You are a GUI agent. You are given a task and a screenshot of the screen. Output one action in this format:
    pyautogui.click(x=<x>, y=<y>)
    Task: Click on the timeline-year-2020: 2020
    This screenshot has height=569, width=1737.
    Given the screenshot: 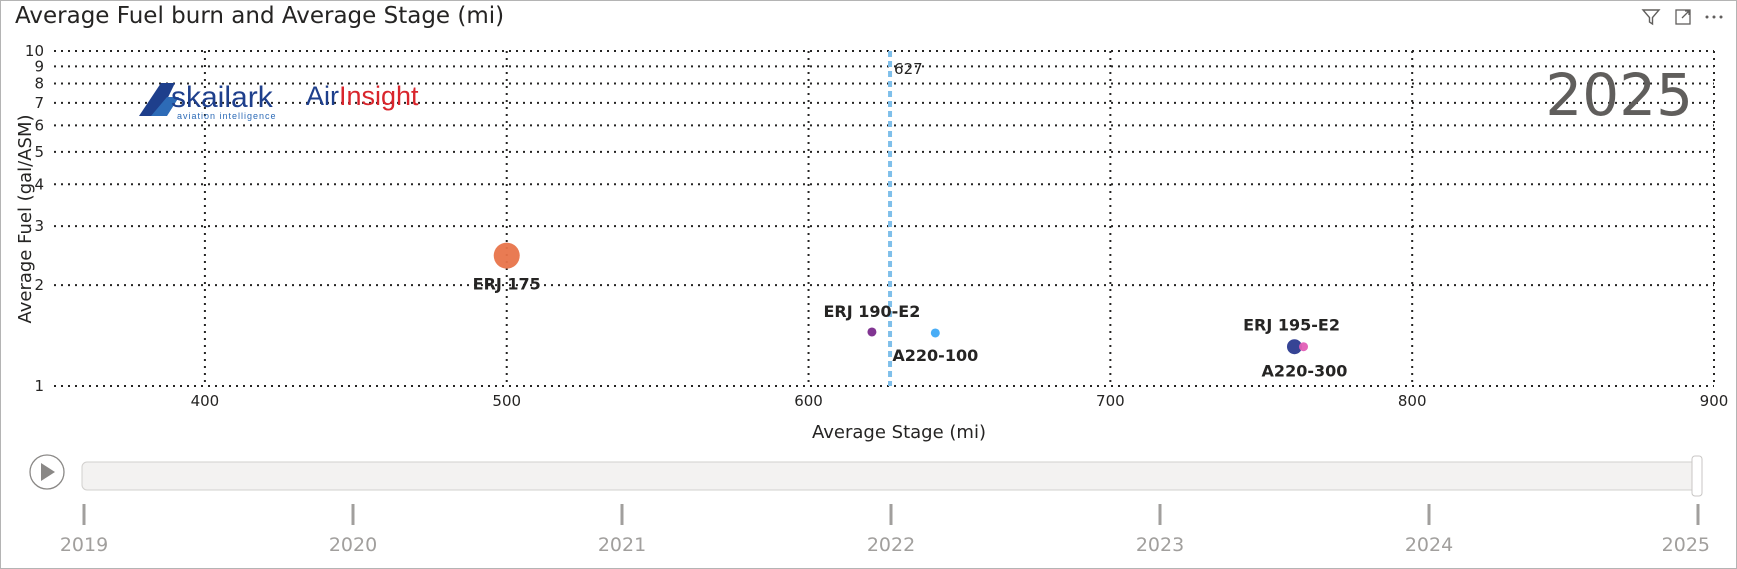 What is the action you would take?
    pyautogui.click(x=353, y=545)
    